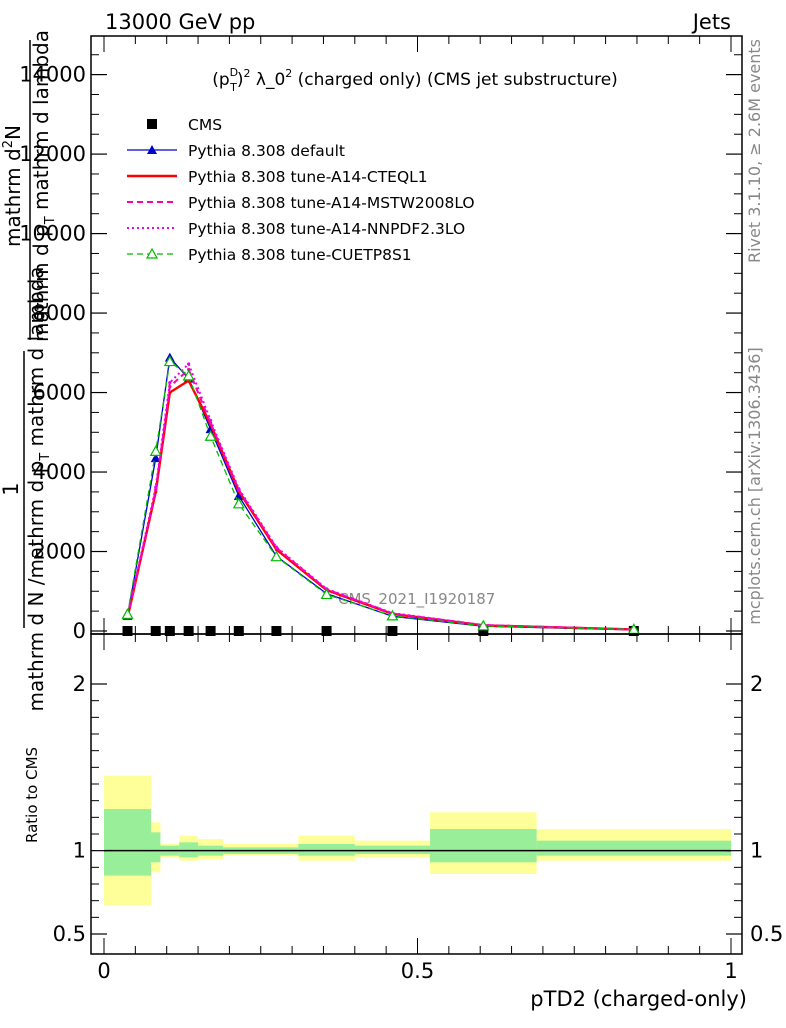 The width and height of the screenshot is (786, 1028). What do you see at coordinates (754, 485) in the screenshot?
I see `mcplots-label: mcplots.cern.ch [arXiv:1306.3436]` at bounding box center [754, 485].